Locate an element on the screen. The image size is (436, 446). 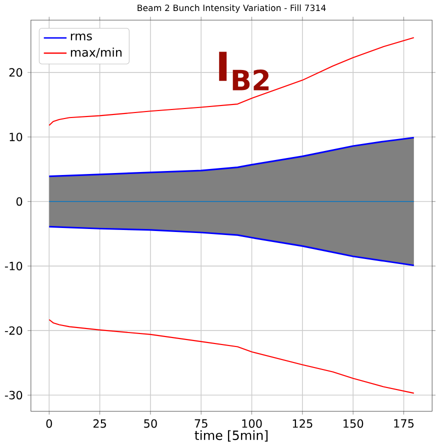
x-axis-title: time [5min] is located at coordinates (231, 436).